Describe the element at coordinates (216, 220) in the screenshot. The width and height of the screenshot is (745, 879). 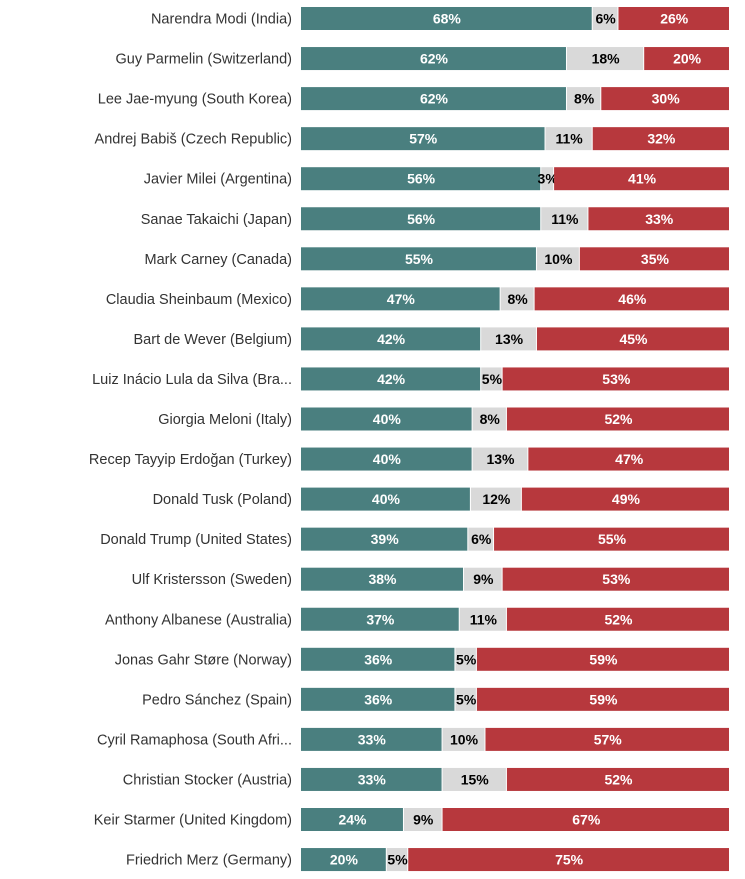
I see `category-label: Sanae Takaichi (Japan)` at that location.